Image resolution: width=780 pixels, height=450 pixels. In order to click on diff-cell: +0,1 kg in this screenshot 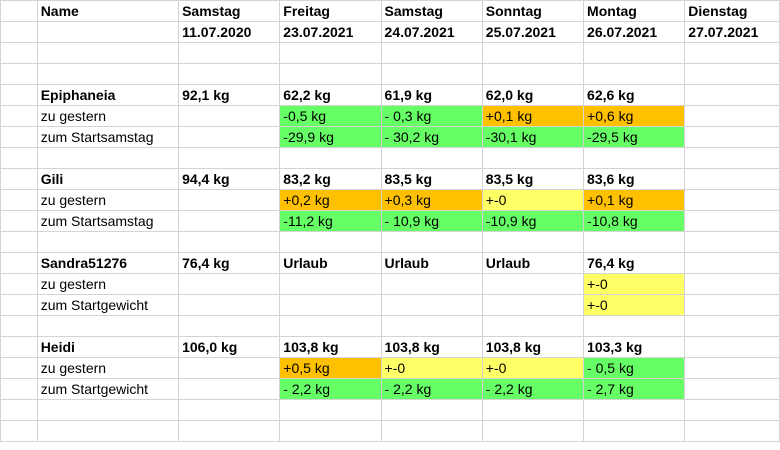, I will do `click(533, 116)`.